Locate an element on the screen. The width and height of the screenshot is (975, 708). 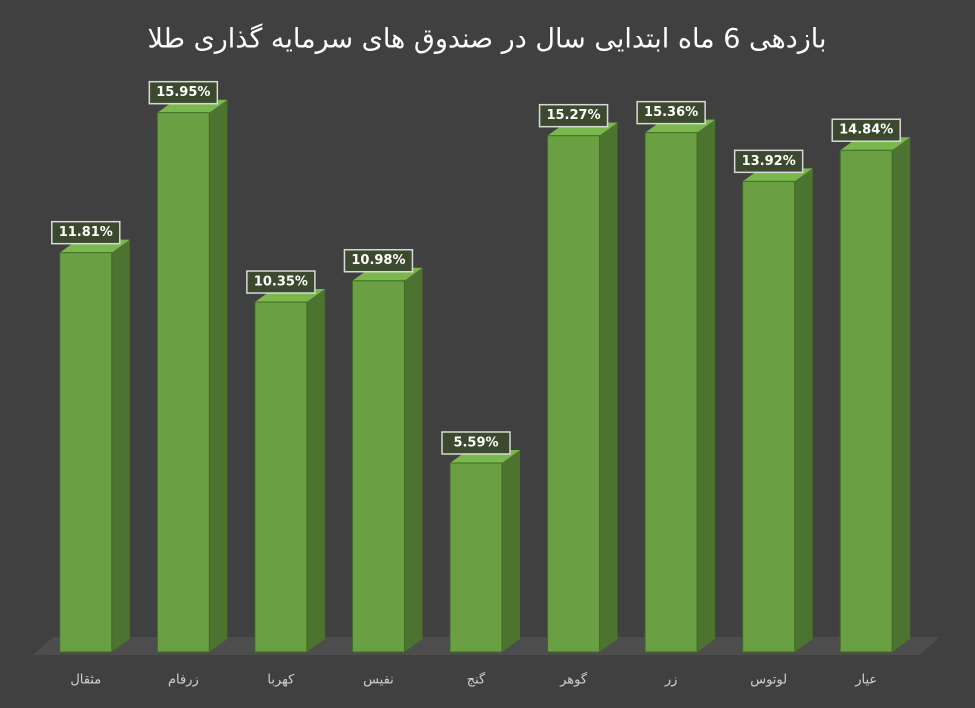
x-tick-label: گنج is located at coordinates (476, 680).